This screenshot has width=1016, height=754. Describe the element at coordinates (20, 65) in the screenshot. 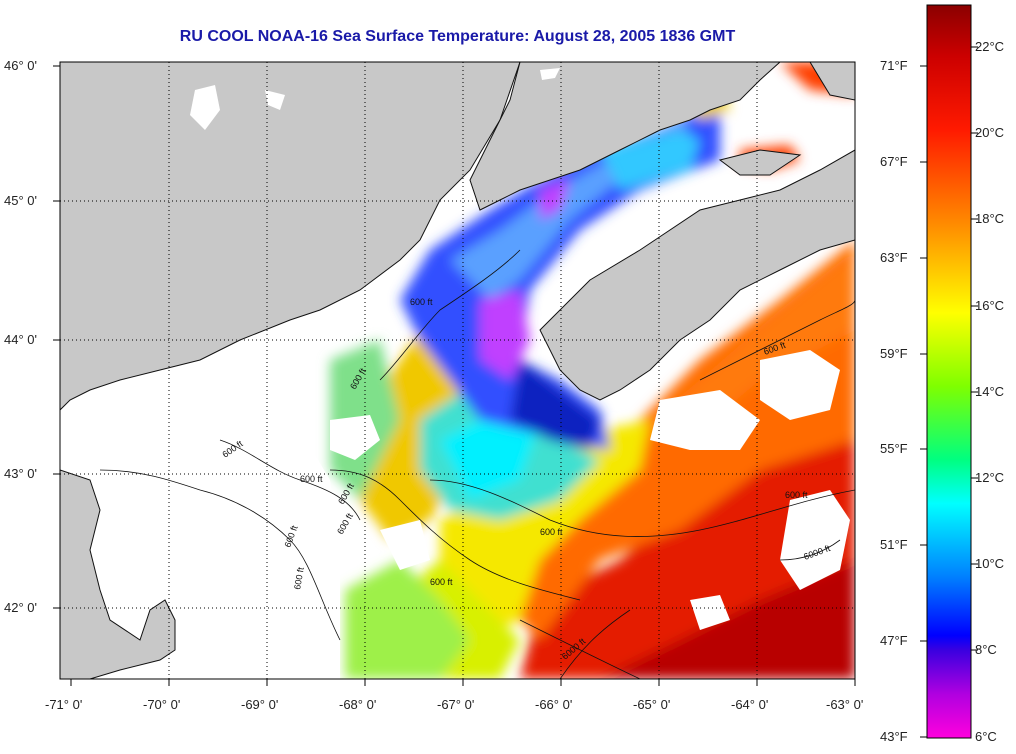

I see `lat-label: 46° 0'` at that location.